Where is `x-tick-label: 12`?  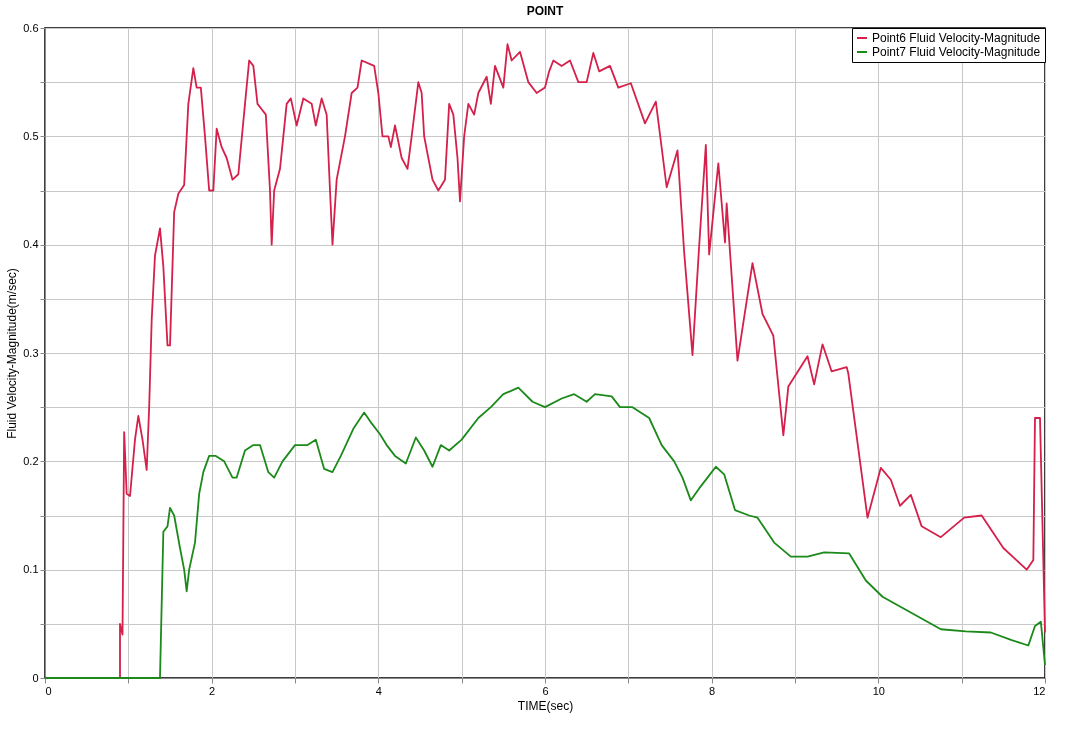 x-tick-label: 12 is located at coordinates (1039, 690).